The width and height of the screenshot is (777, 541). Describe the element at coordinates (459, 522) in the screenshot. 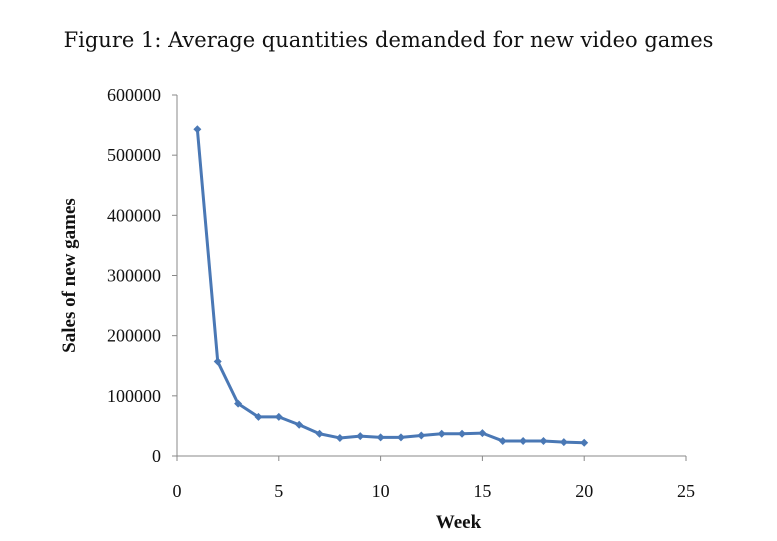

I see `x-axis-title: Week` at that location.